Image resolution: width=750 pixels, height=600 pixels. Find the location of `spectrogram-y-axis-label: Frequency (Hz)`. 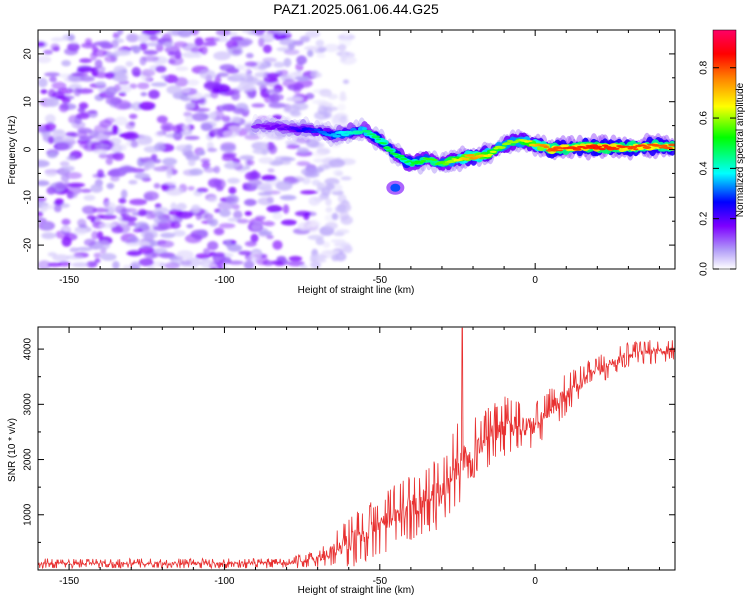

spectrogram-y-axis-label: Frequency (Hz) is located at coordinates (12, 150).